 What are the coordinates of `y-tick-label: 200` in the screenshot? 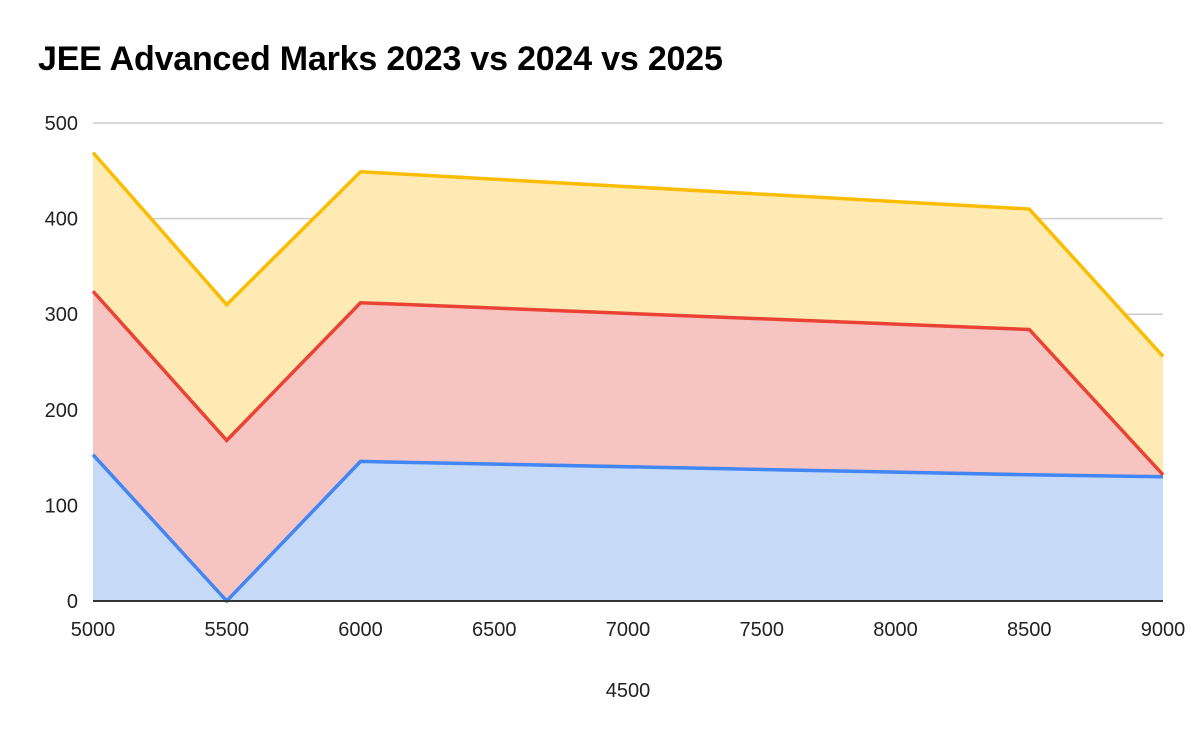 It's located at (61, 411).